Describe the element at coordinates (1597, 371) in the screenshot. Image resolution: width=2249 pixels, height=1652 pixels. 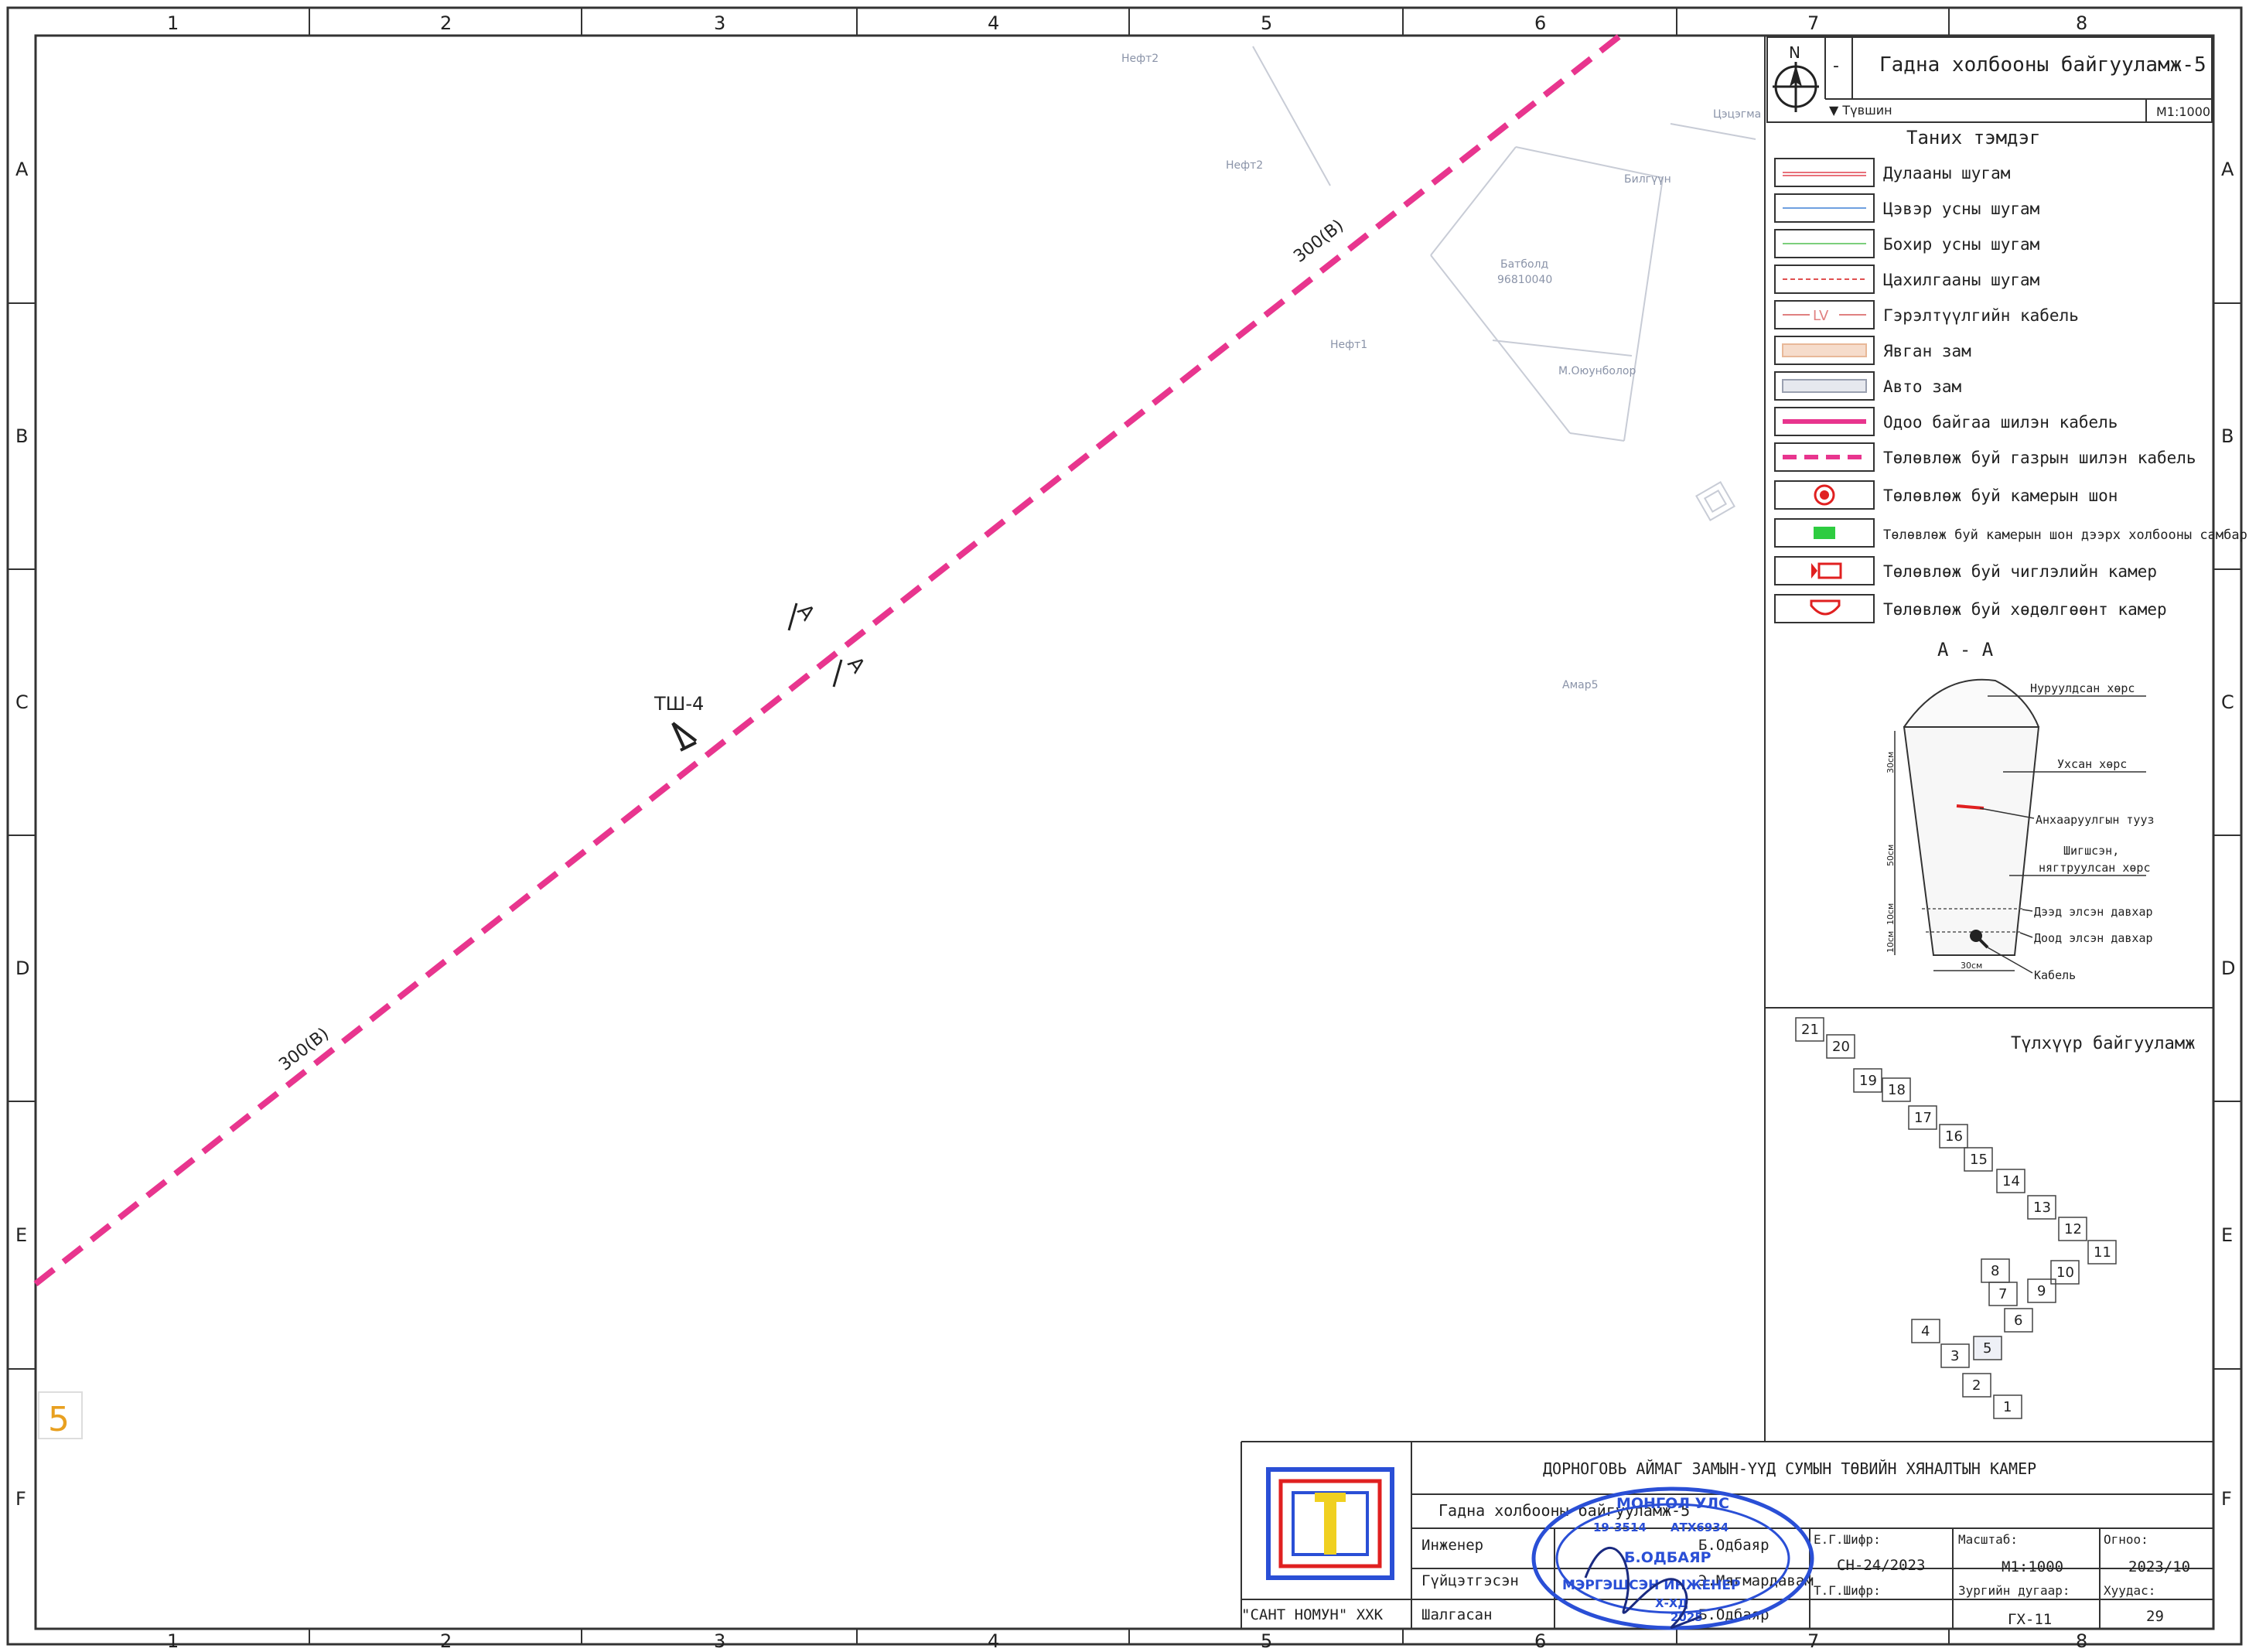
I see `parcel-label: М.Оюунболор` at that location.